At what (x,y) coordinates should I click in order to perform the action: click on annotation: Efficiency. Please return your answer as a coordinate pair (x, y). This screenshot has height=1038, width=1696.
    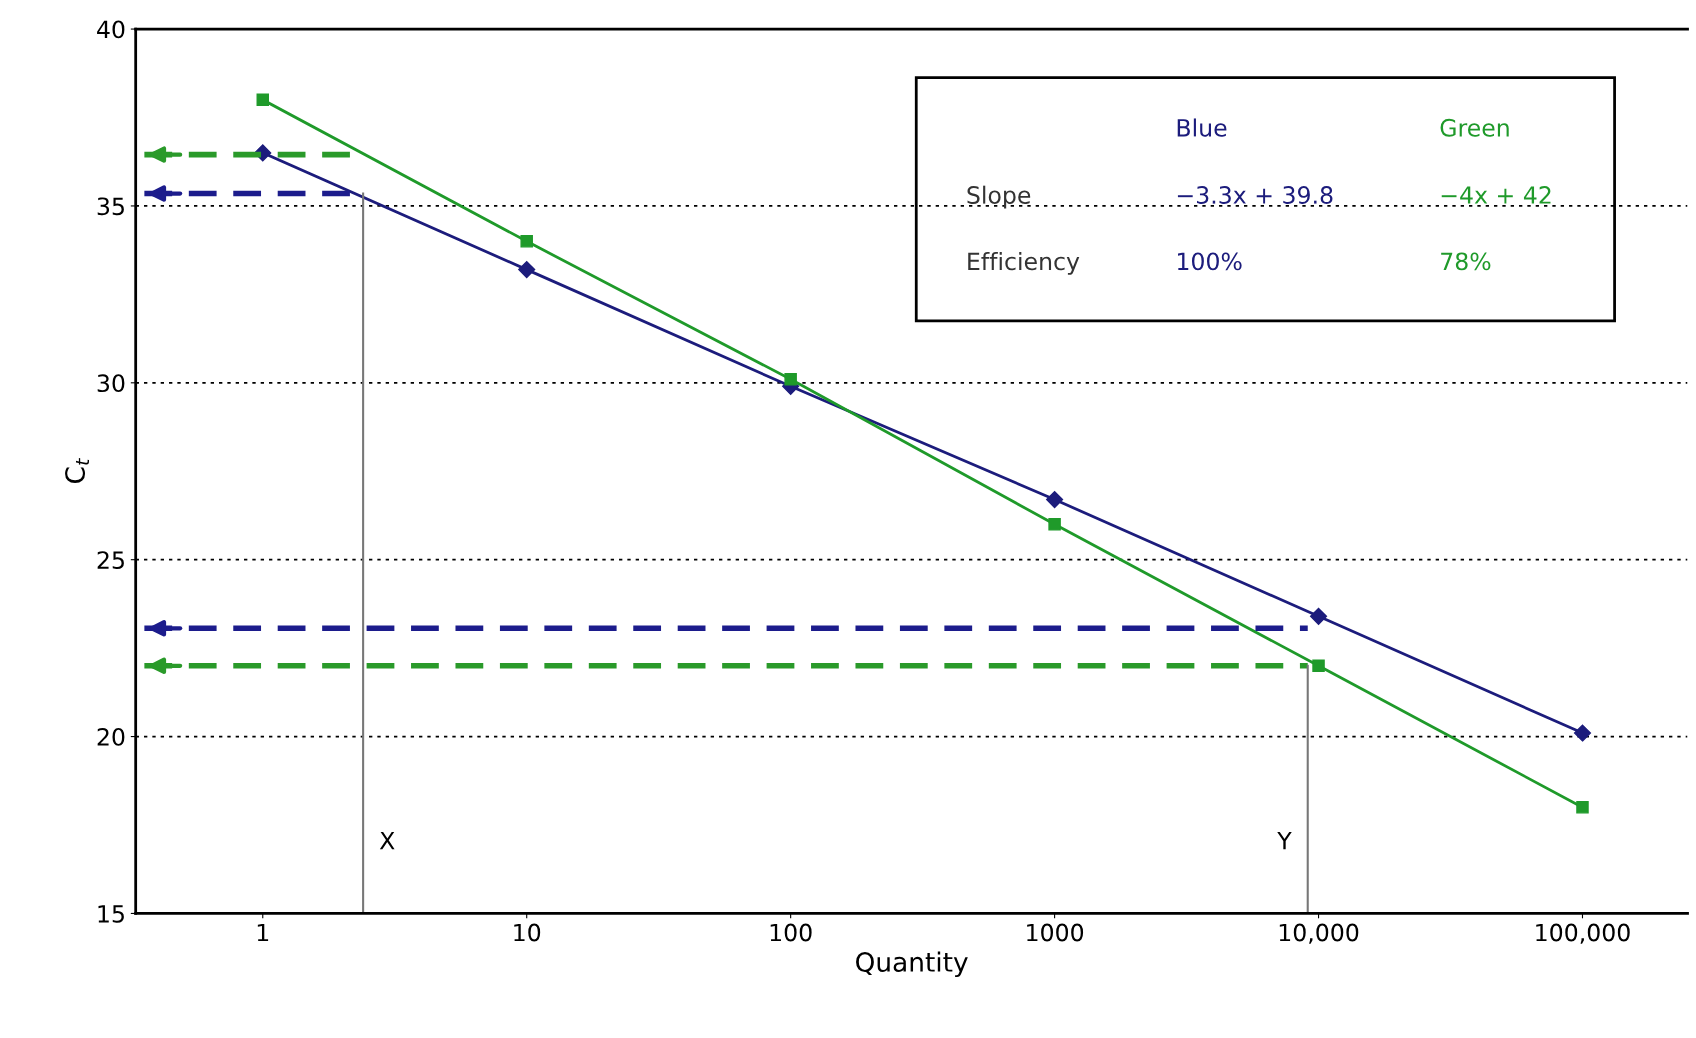
    Looking at the image, I should click on (1024, 263).